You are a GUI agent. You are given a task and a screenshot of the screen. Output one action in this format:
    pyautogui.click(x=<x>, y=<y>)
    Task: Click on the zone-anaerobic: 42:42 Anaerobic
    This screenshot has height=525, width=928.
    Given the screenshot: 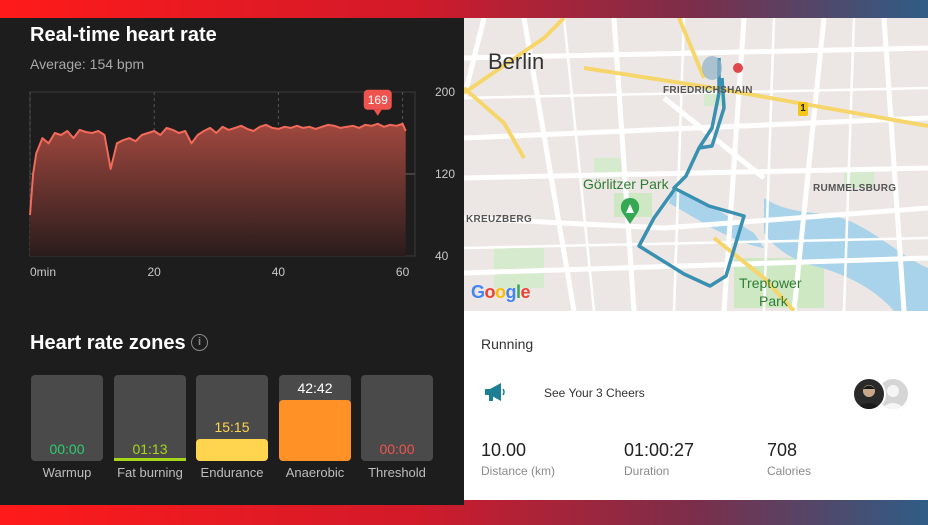 What is the action you would take?
    pyautogui.click(x=315, y=427)
    